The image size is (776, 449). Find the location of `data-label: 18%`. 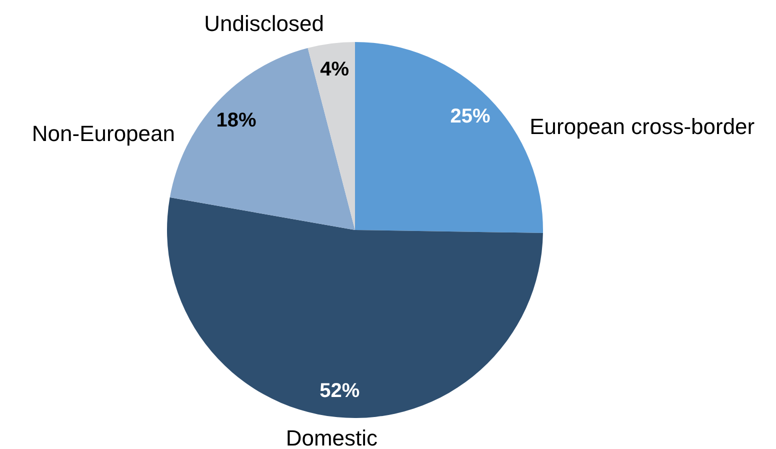

data-label: 18% is located at coordinates (236, 120).